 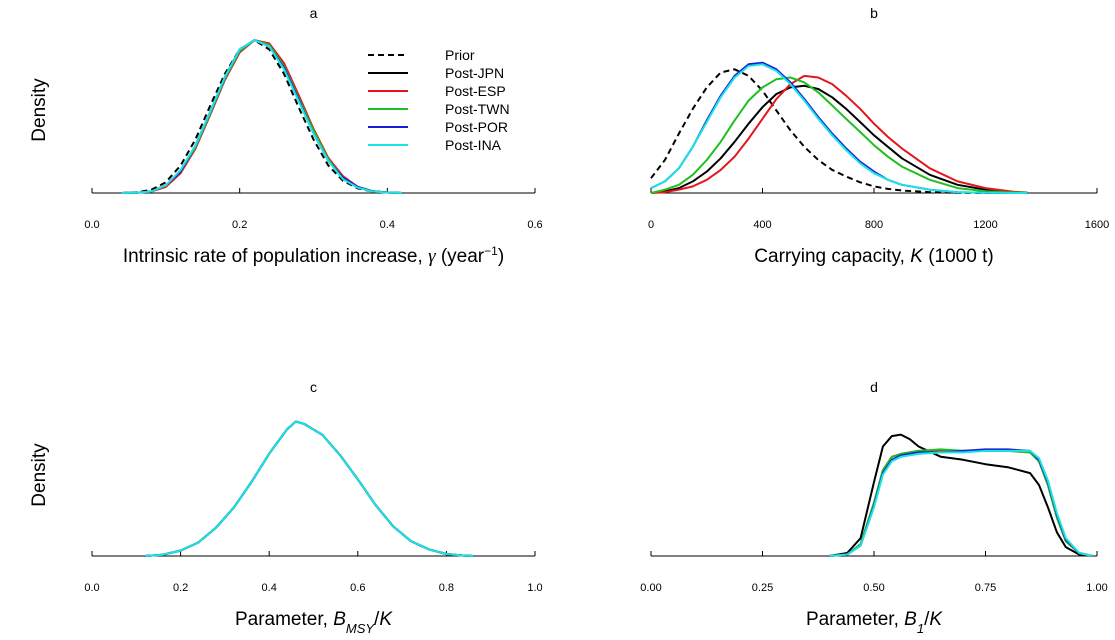 I want to click on legend-item-post-ina: Post-INA, so click(x=435, y=145).